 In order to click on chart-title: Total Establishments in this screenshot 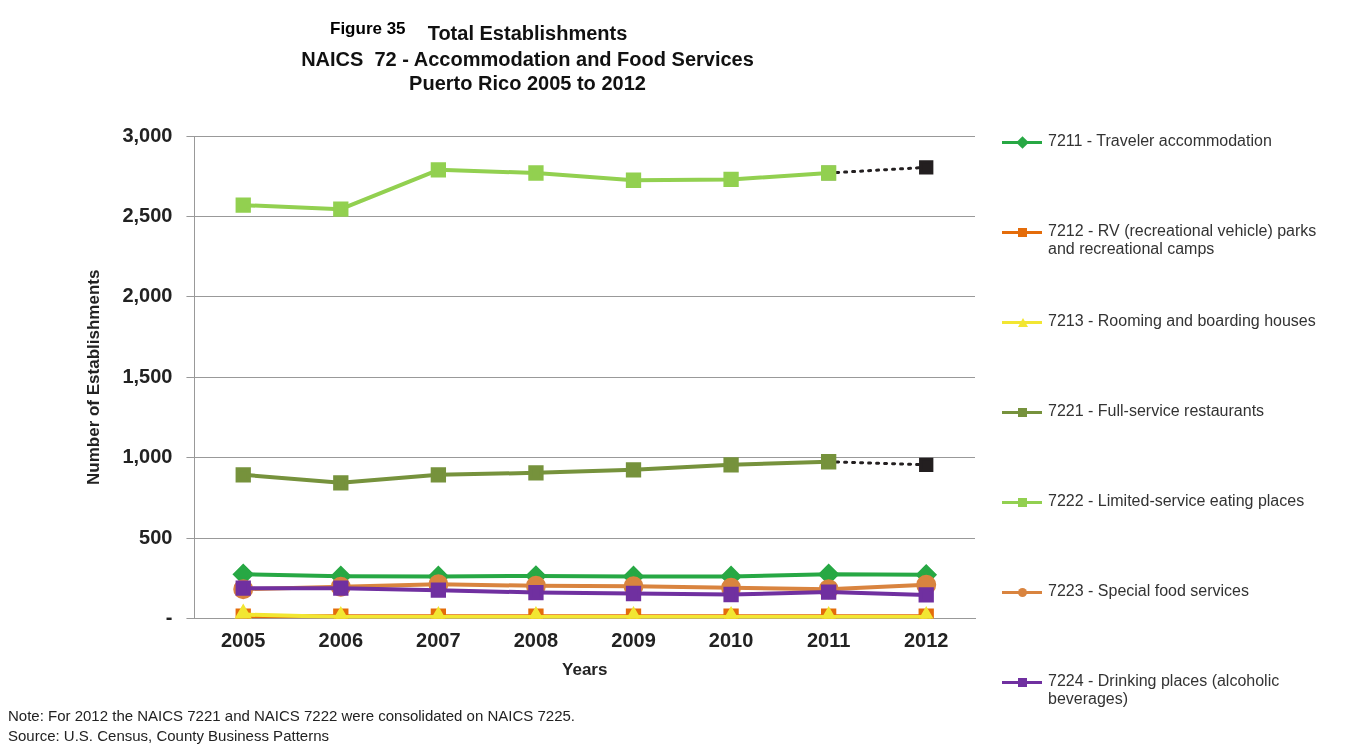, I will do `click(527, 32)`.